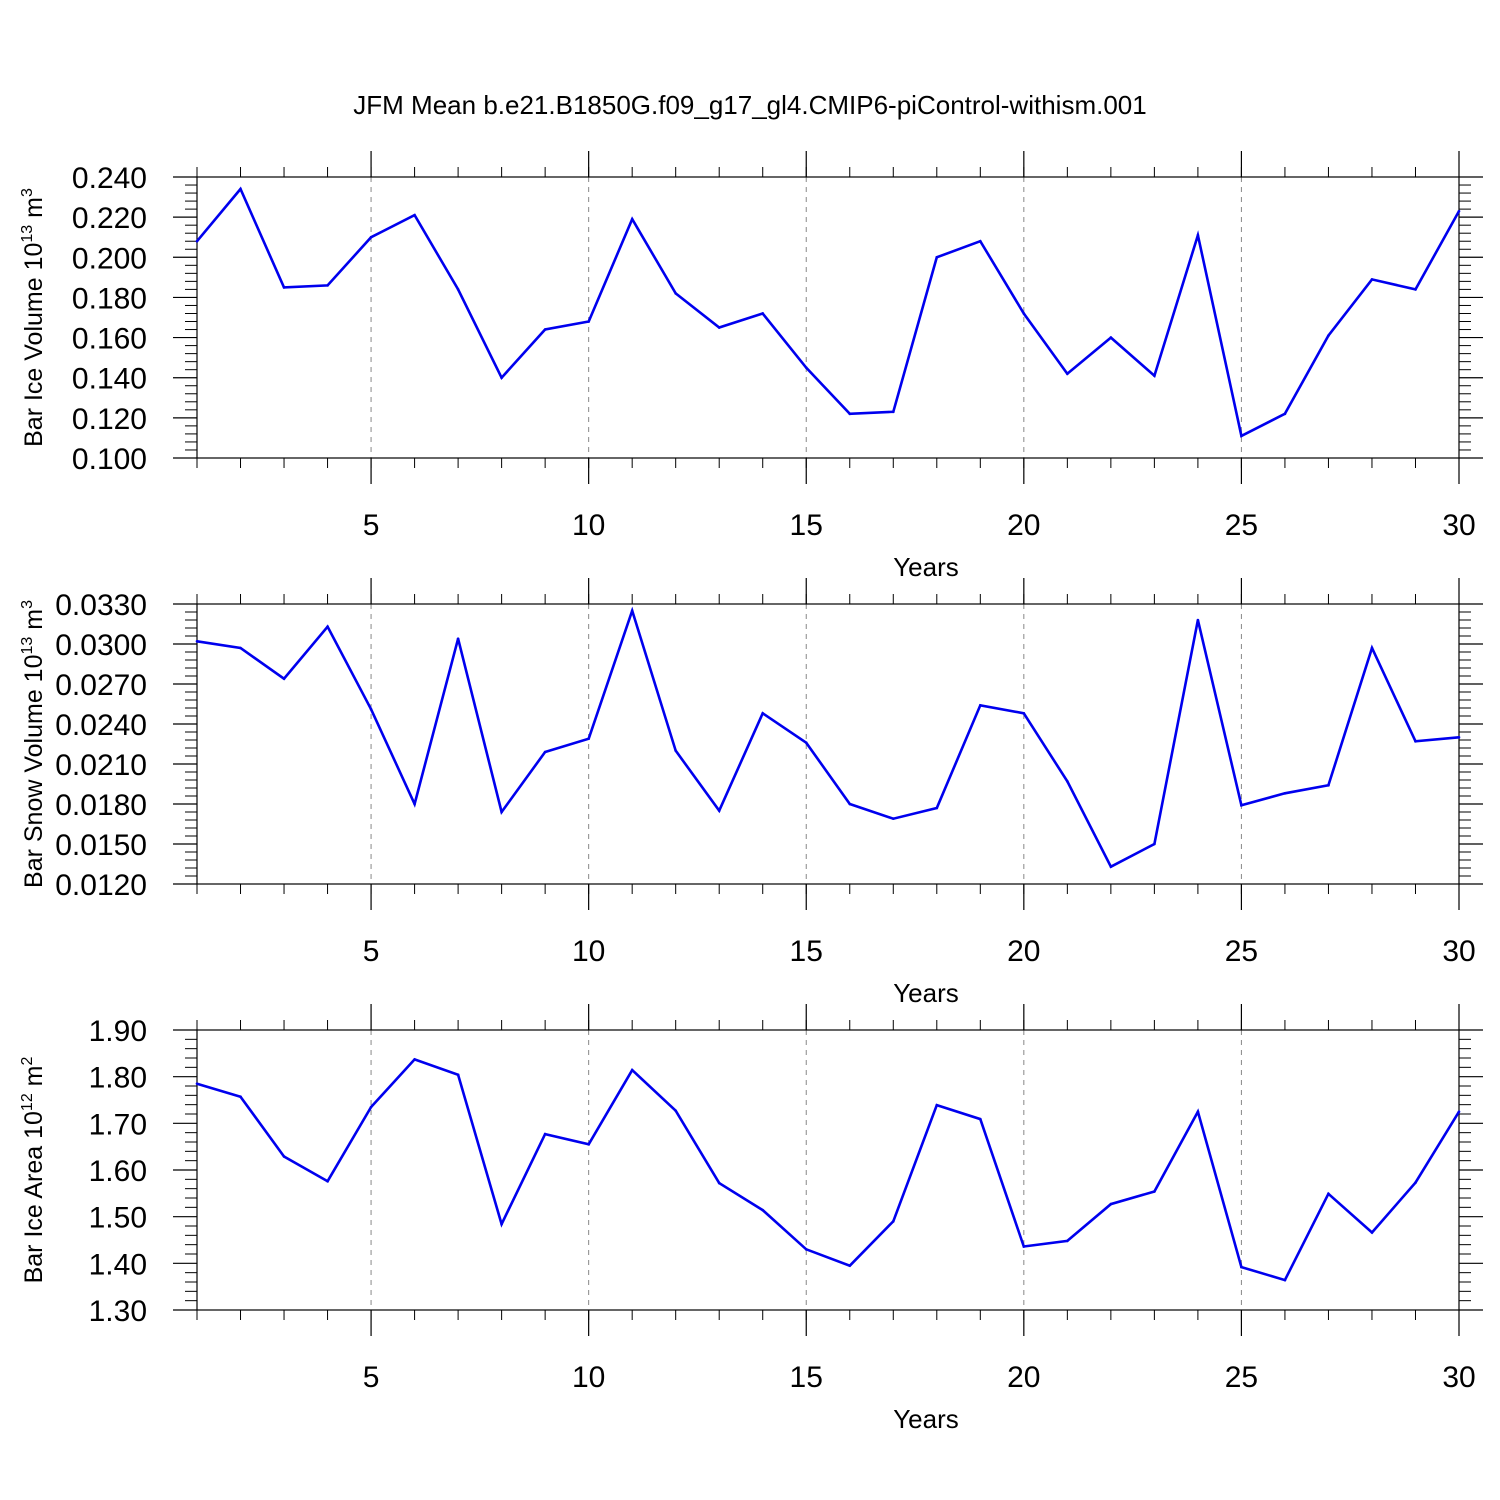  Describe the element at coordinates (101, 685) in the screenshot. I see `y-tick-label: 0.0270` at that location.